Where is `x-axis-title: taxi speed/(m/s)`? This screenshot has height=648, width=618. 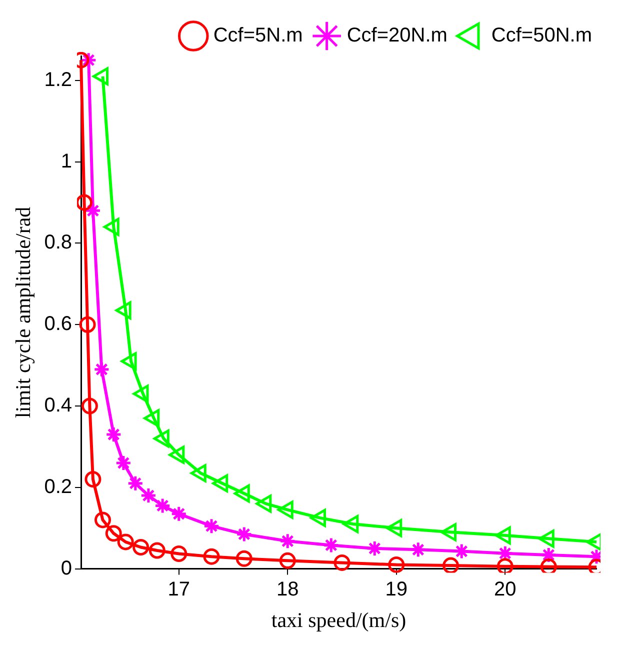 x-axis-title: taxi speed/(m/s) is located at coordinates (338, 620).